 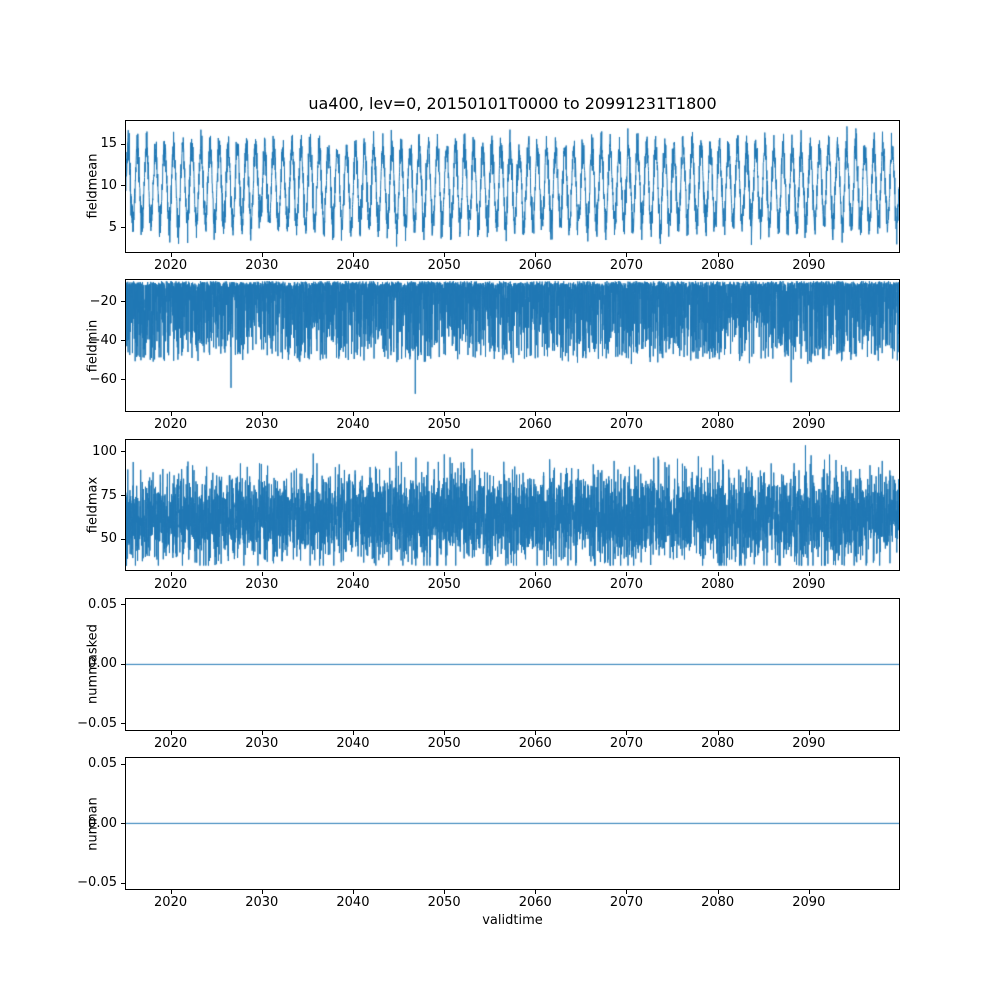 I want to click on series-line-fieldmin, so click(x=512, y=346).